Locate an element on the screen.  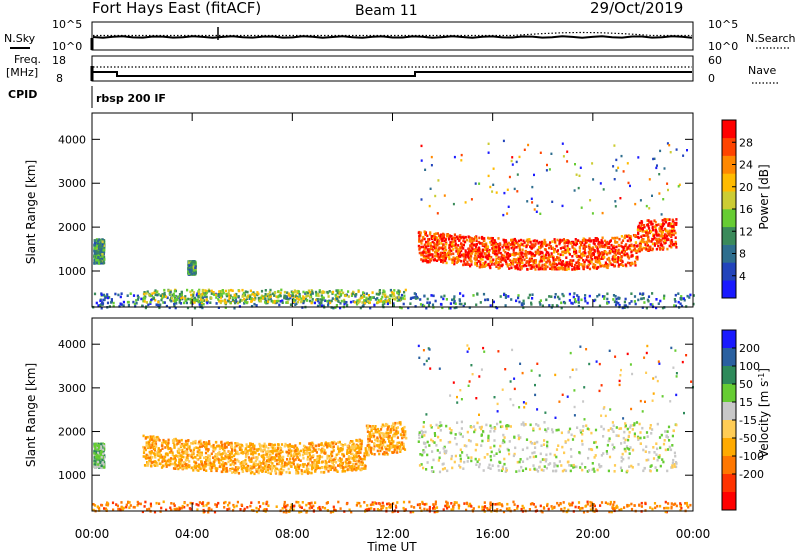
beam-label: Beam 11 is located at coordinates (386, 11).